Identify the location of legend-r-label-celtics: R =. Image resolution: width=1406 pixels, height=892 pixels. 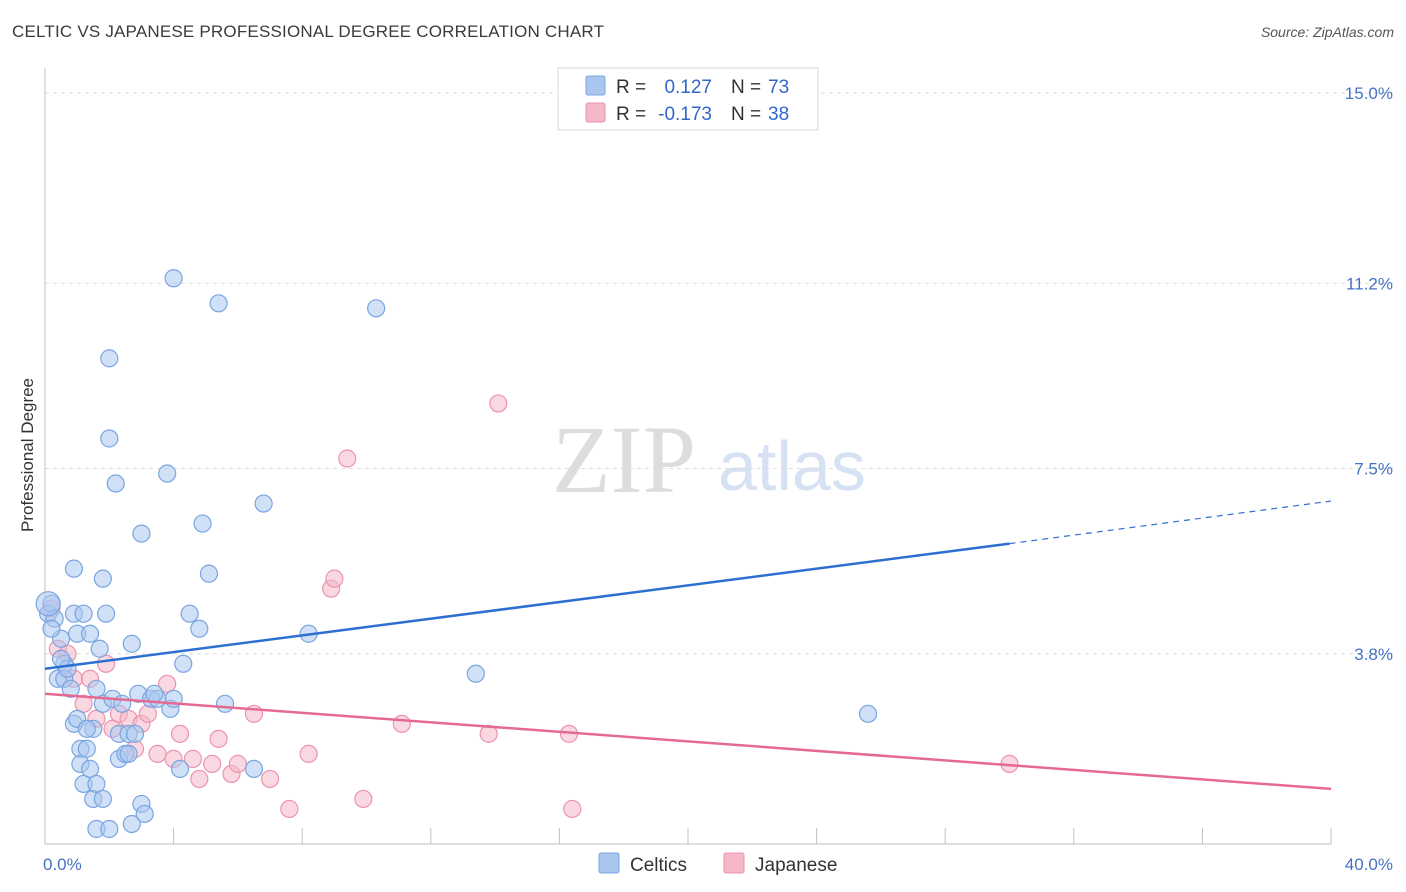
(631, 87).